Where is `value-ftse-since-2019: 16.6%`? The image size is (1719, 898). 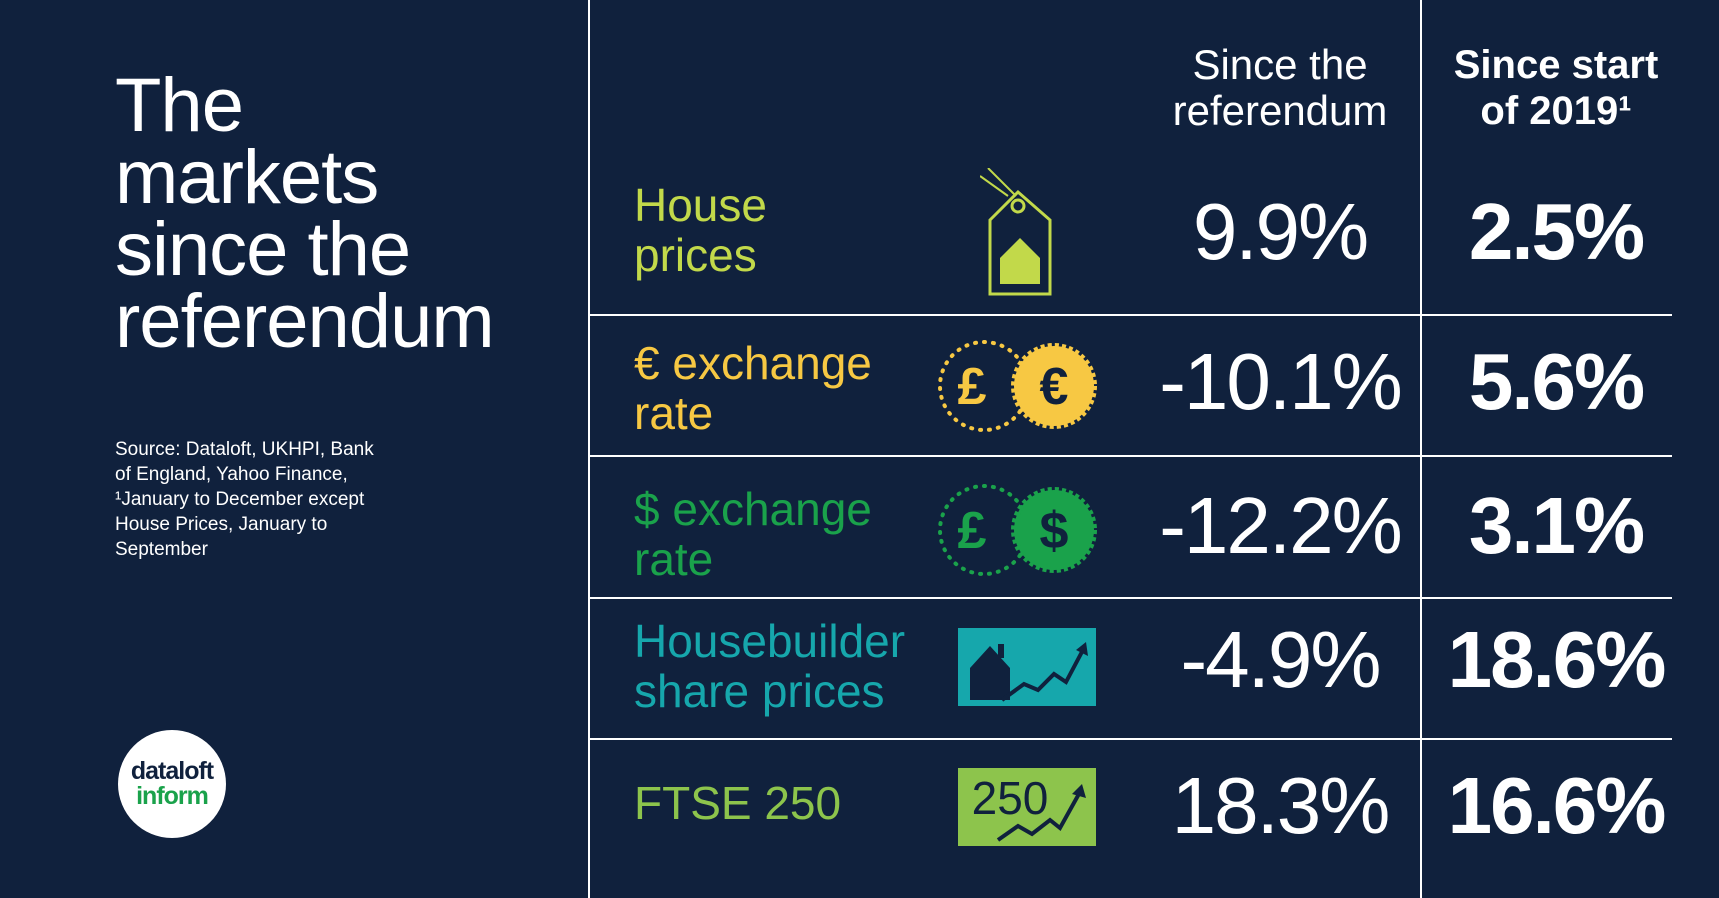
value-ftse-since-2019: 16.6% is located at coordinates (1557, 805).